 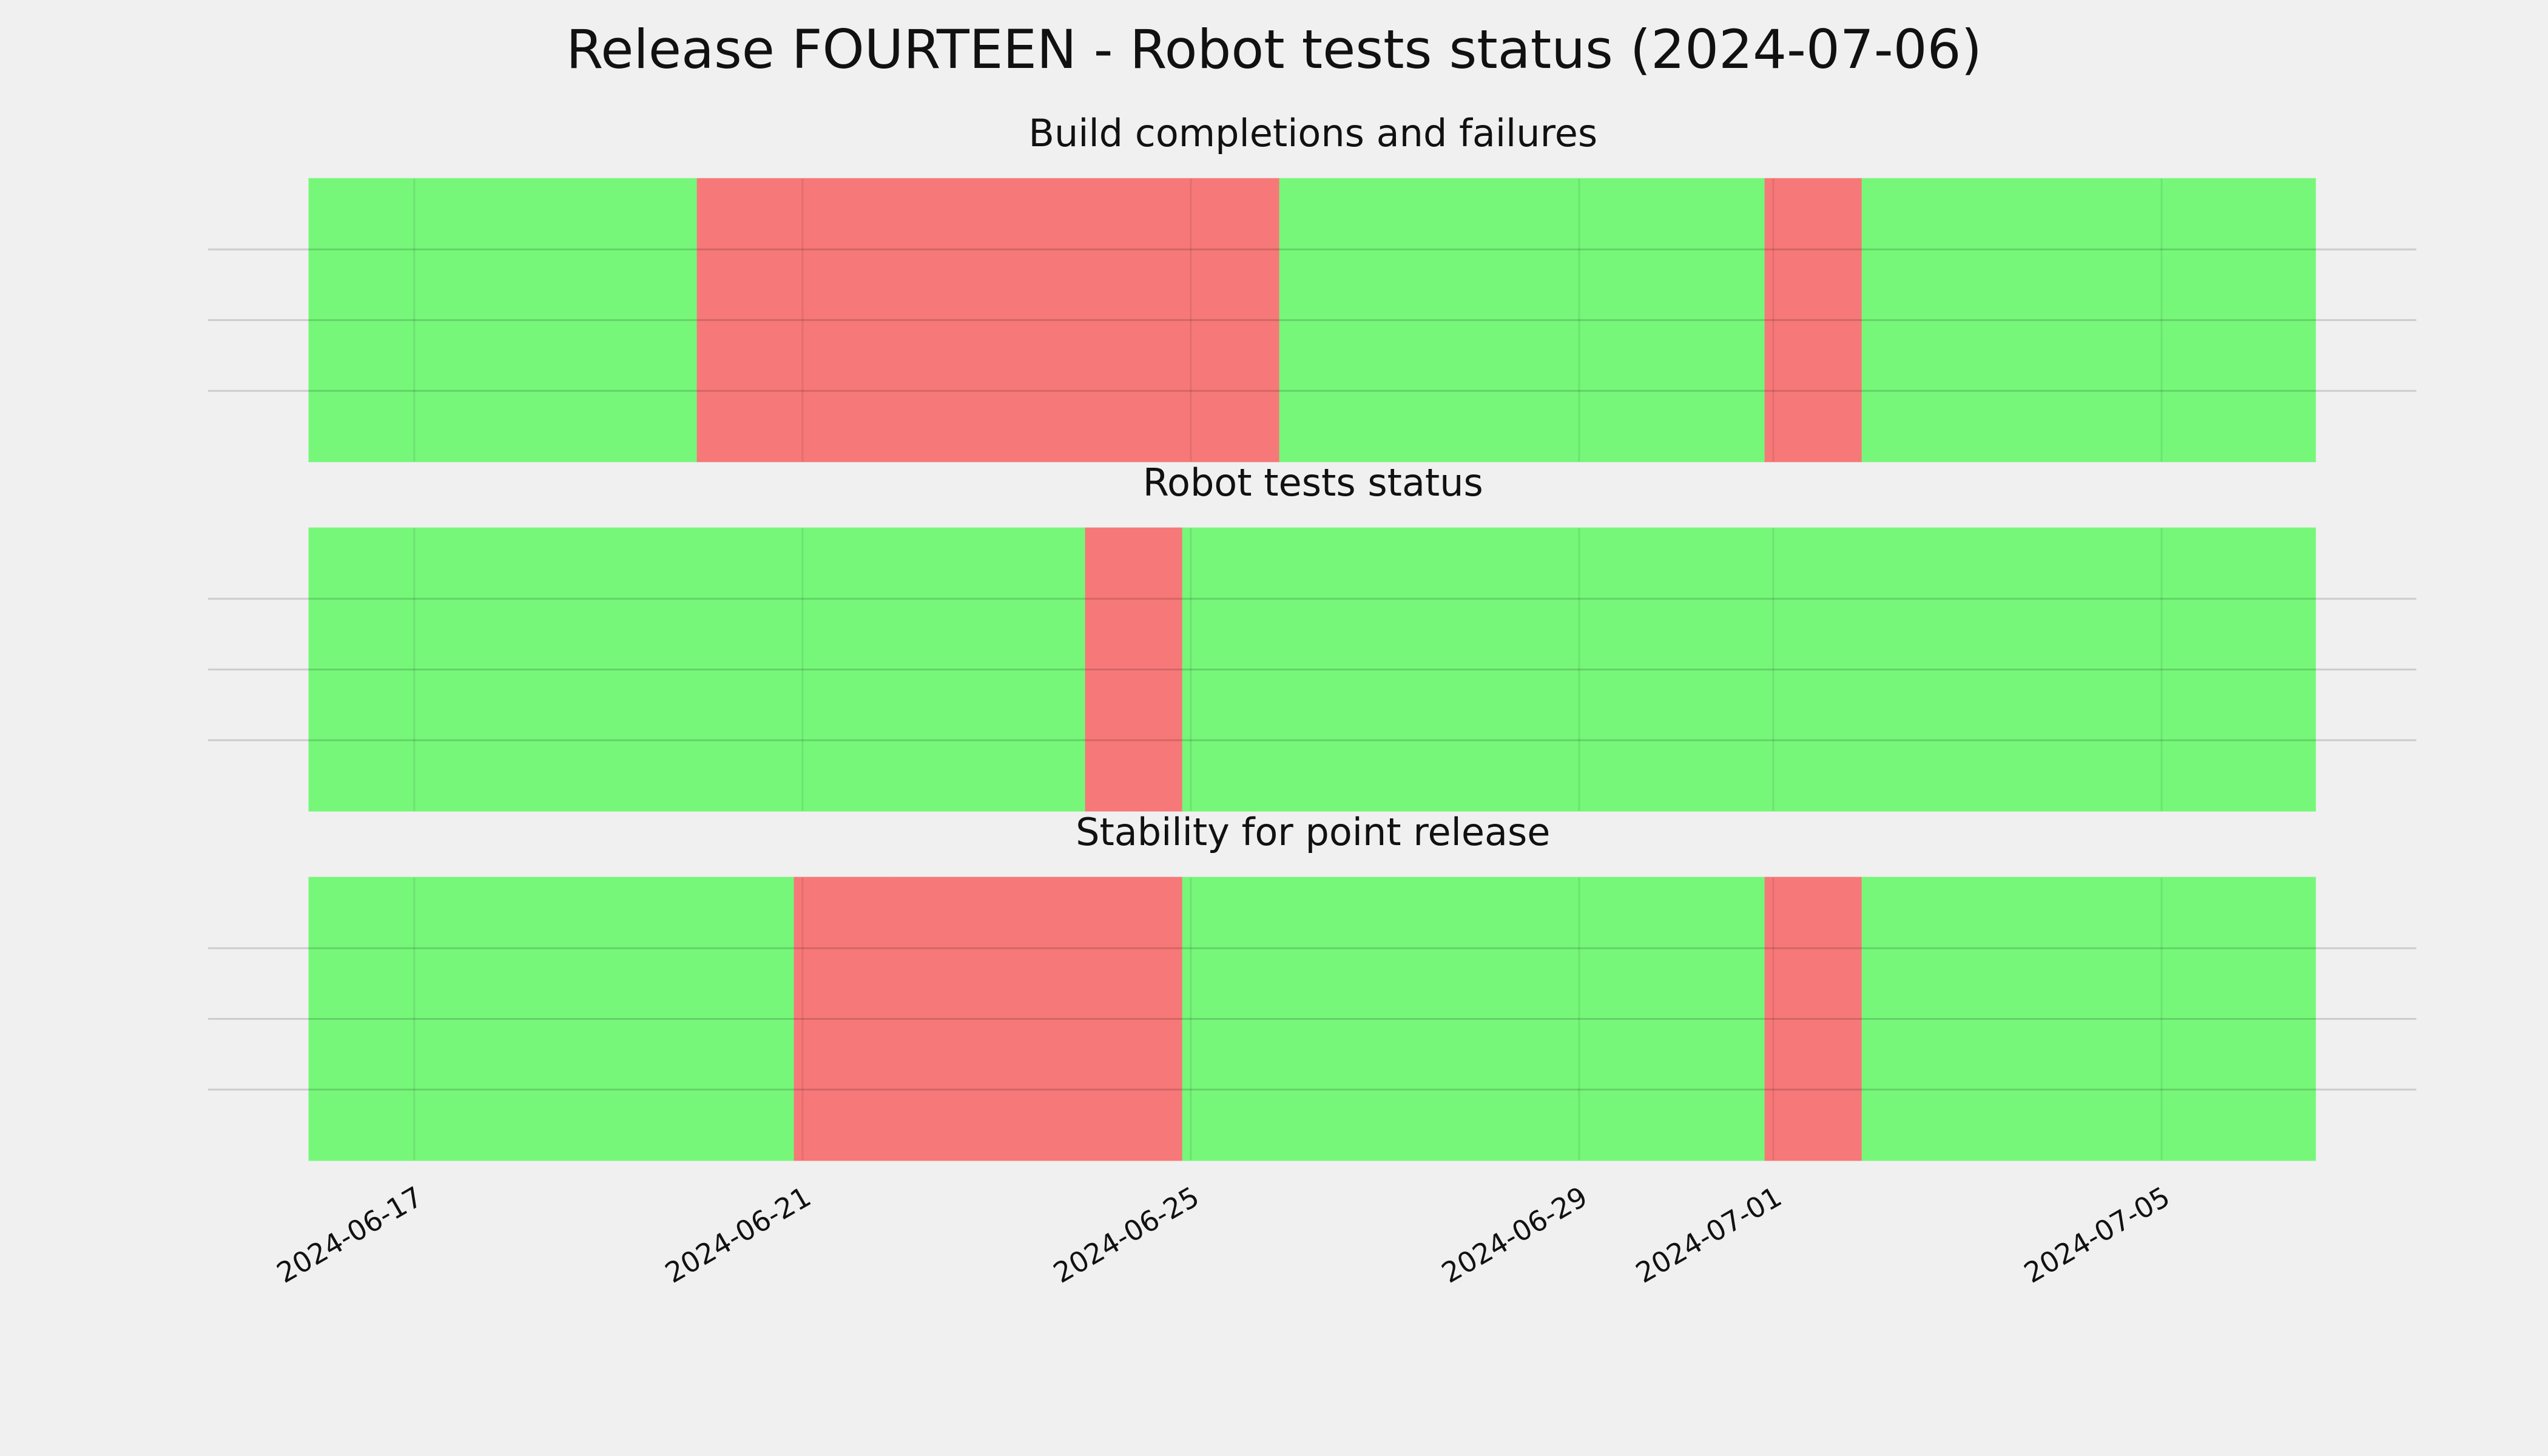 What do you see at coordinates (1313, 482) in the screenshot?
I see `panel-title: Robot tests status` at bounding box center [1313, 482].